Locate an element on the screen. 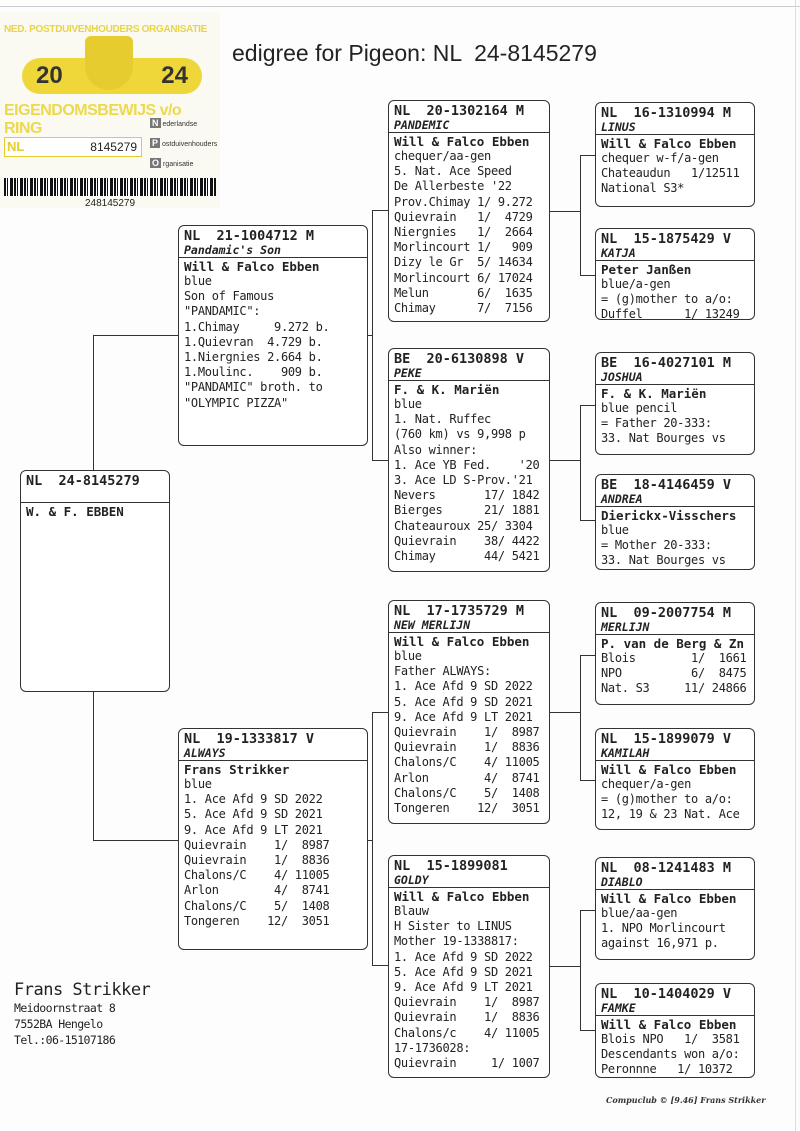 This screenshot has height=1131, width=800. pedigree-line: Quievrain 38/ 4422 is located at coordinates (467, 540).